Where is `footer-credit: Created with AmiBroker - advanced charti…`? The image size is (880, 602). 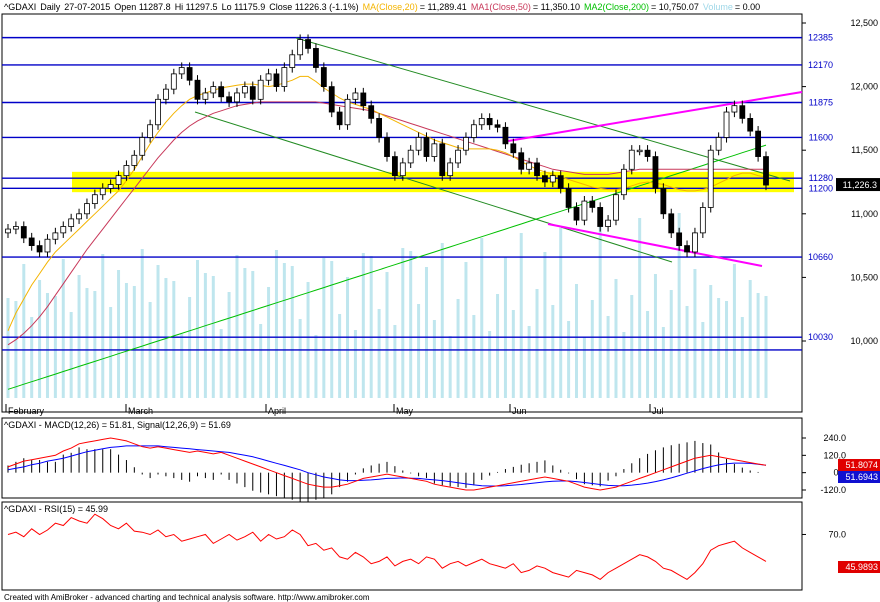 footer-credit: Created with AmiBroker - advanced charti… is located at coordinates (187, 597).